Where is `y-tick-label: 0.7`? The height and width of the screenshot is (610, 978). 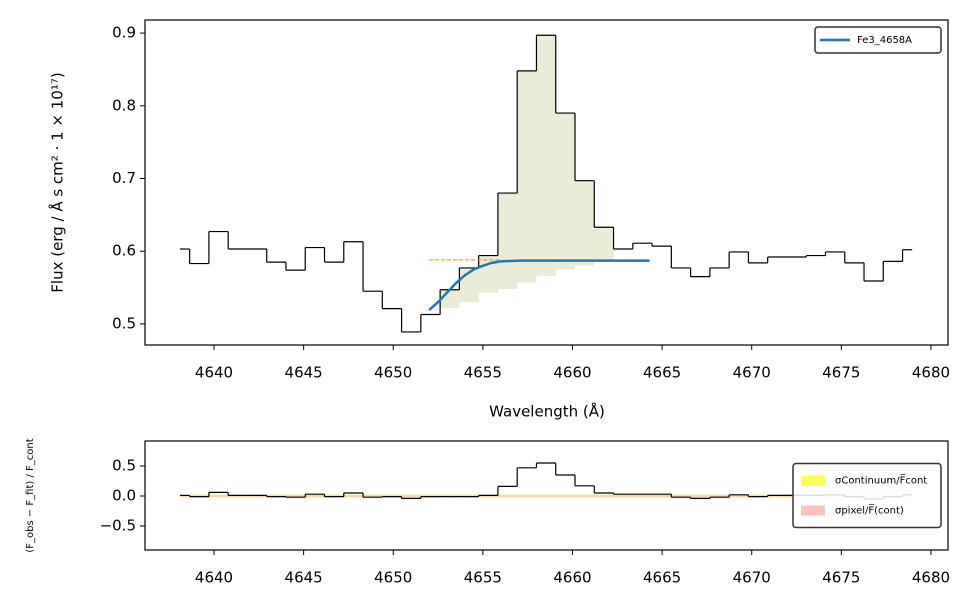 y-tick-label: 0.7 is located at coordinates (124, 178).